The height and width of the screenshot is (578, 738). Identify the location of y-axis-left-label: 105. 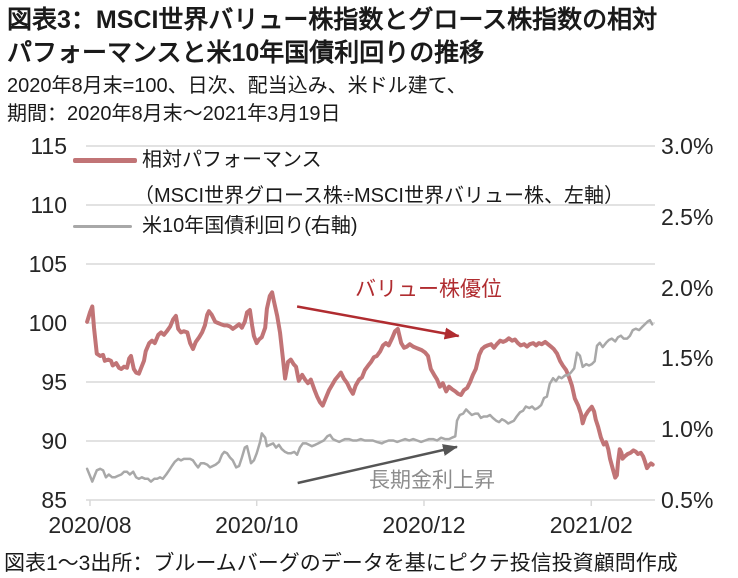
(47, 264).